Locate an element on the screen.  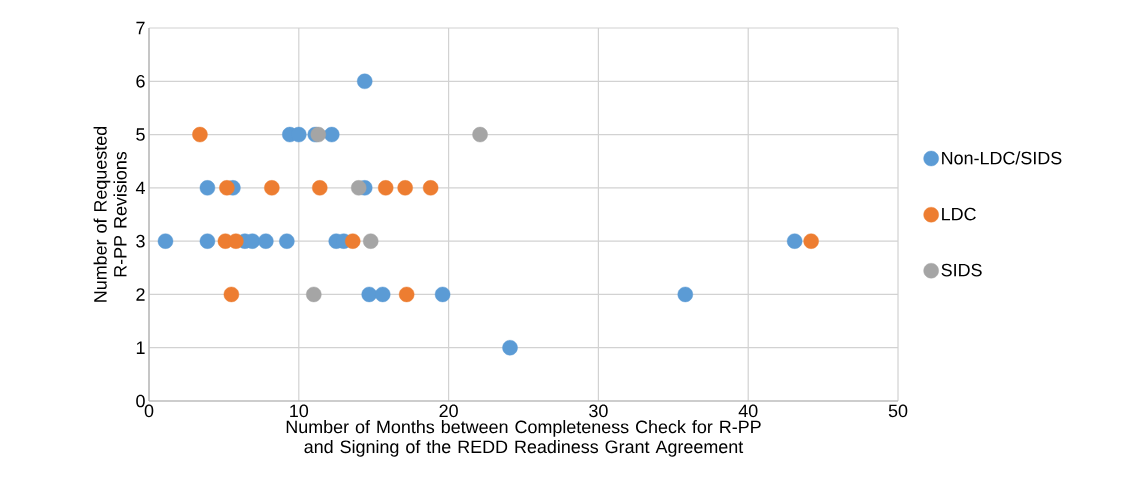
y-tick-label: 6 is located at coordinates (140, 81).